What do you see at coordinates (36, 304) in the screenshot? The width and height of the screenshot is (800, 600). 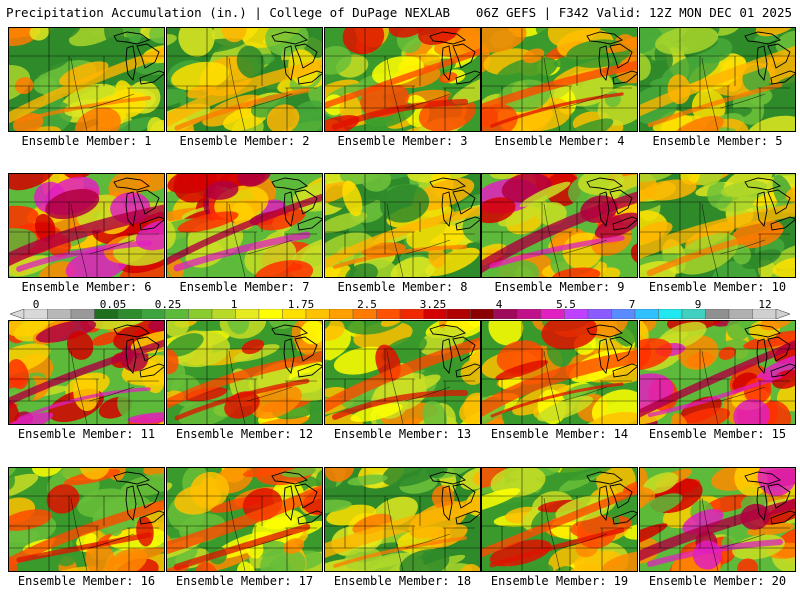 I see `colorbar-tick-label: 0` at bounding box center [36, 304].